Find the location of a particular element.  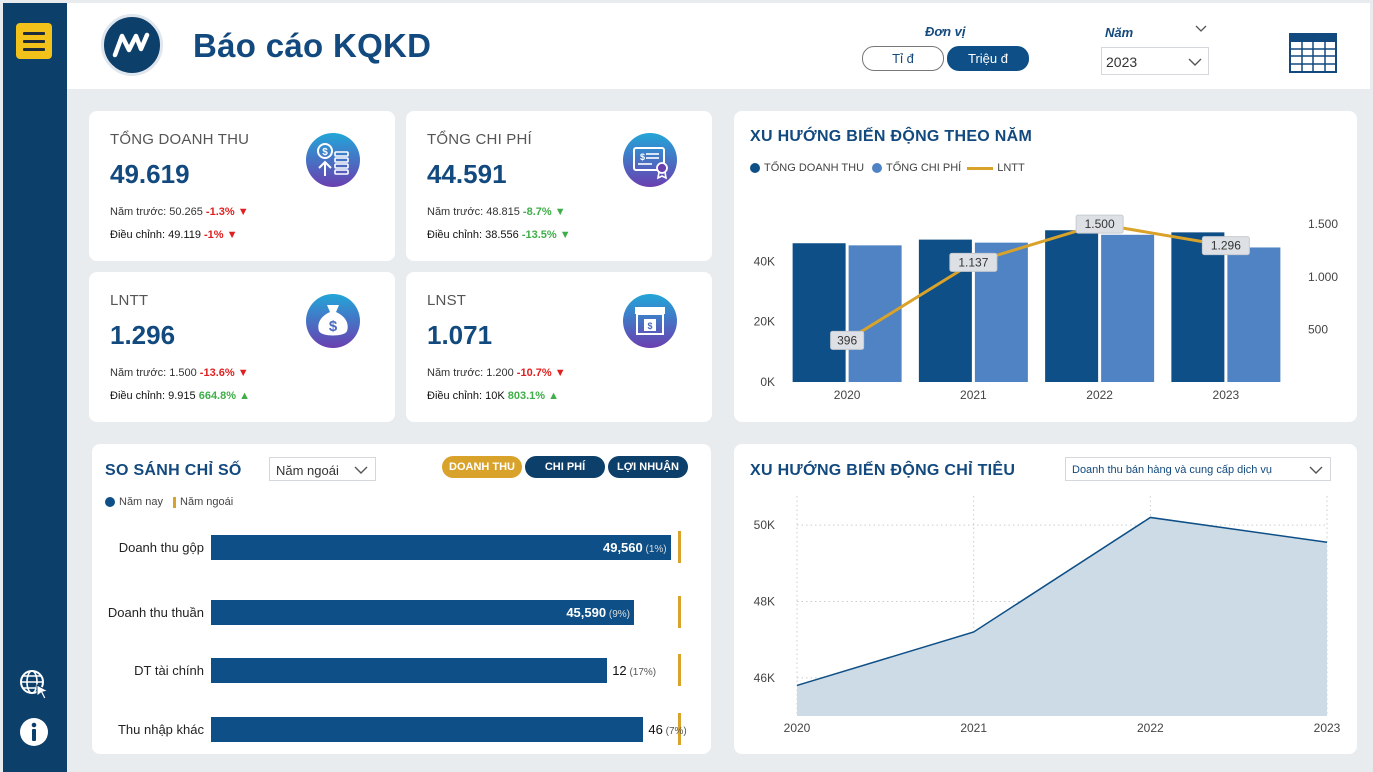

indicator-area-chart: 46K 48K 50K 2020 2021 2022 2023 is located at coordinates (1047, 615).